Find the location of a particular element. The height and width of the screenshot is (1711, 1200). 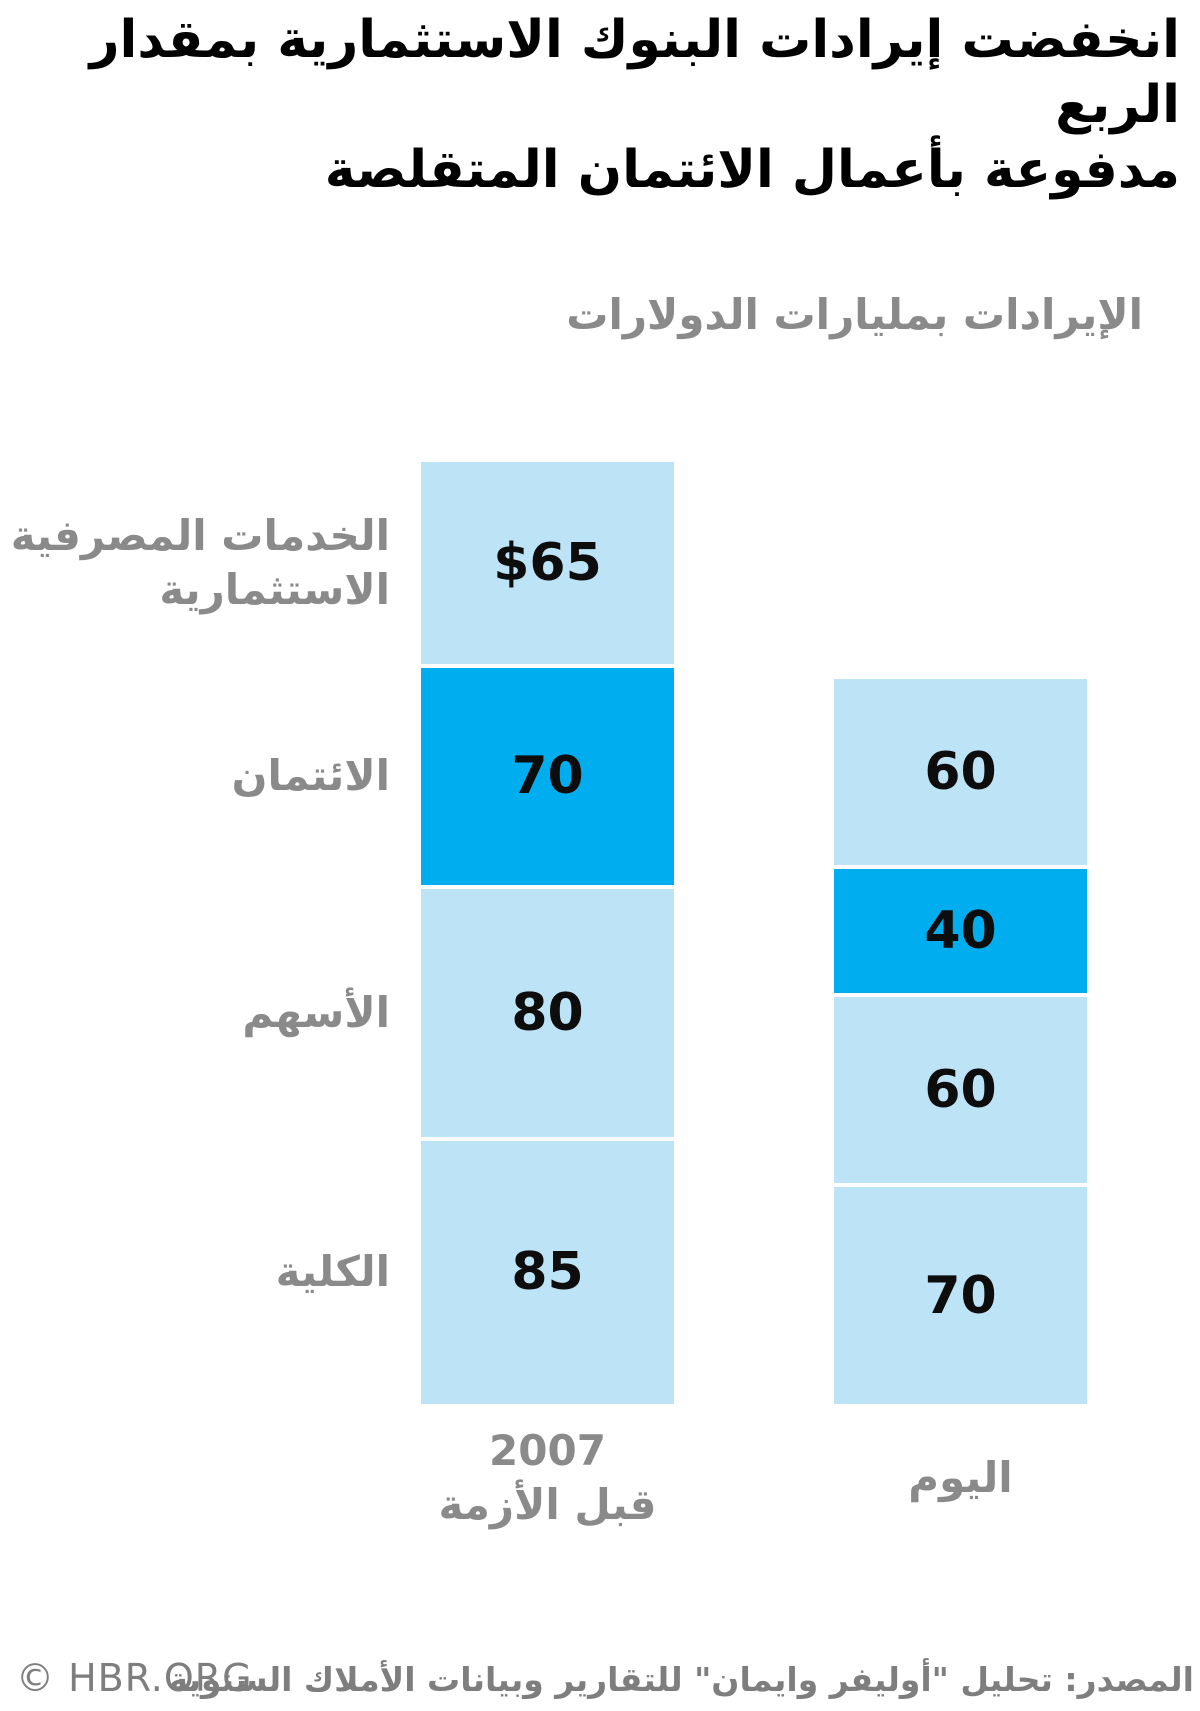

bar-segment-today-row0: 60 is located at coordinates (960, 772).